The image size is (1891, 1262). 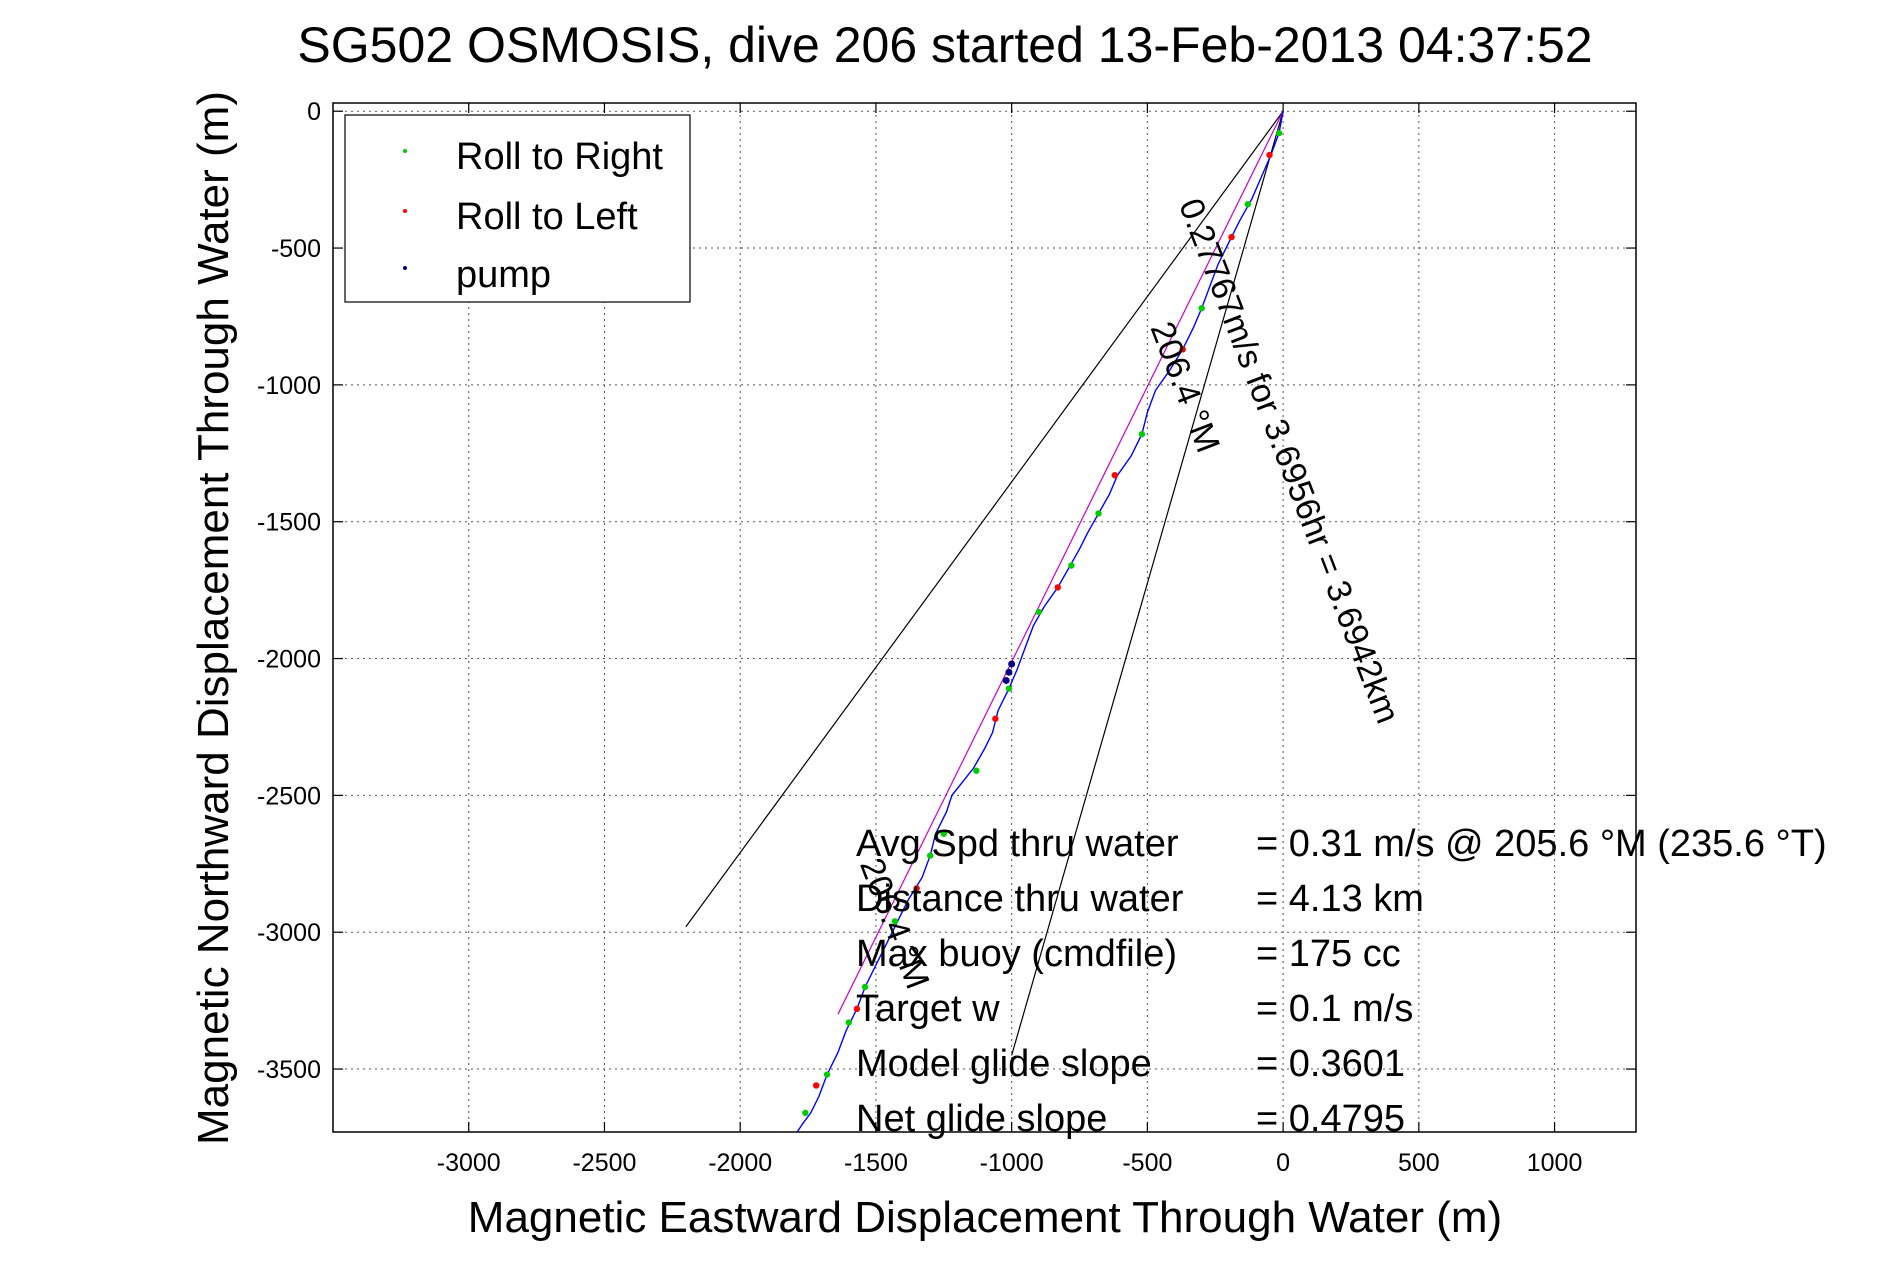 I want to click on stat-value-target-w: = 0.1 m/s, so click(x=1334, y=1009).